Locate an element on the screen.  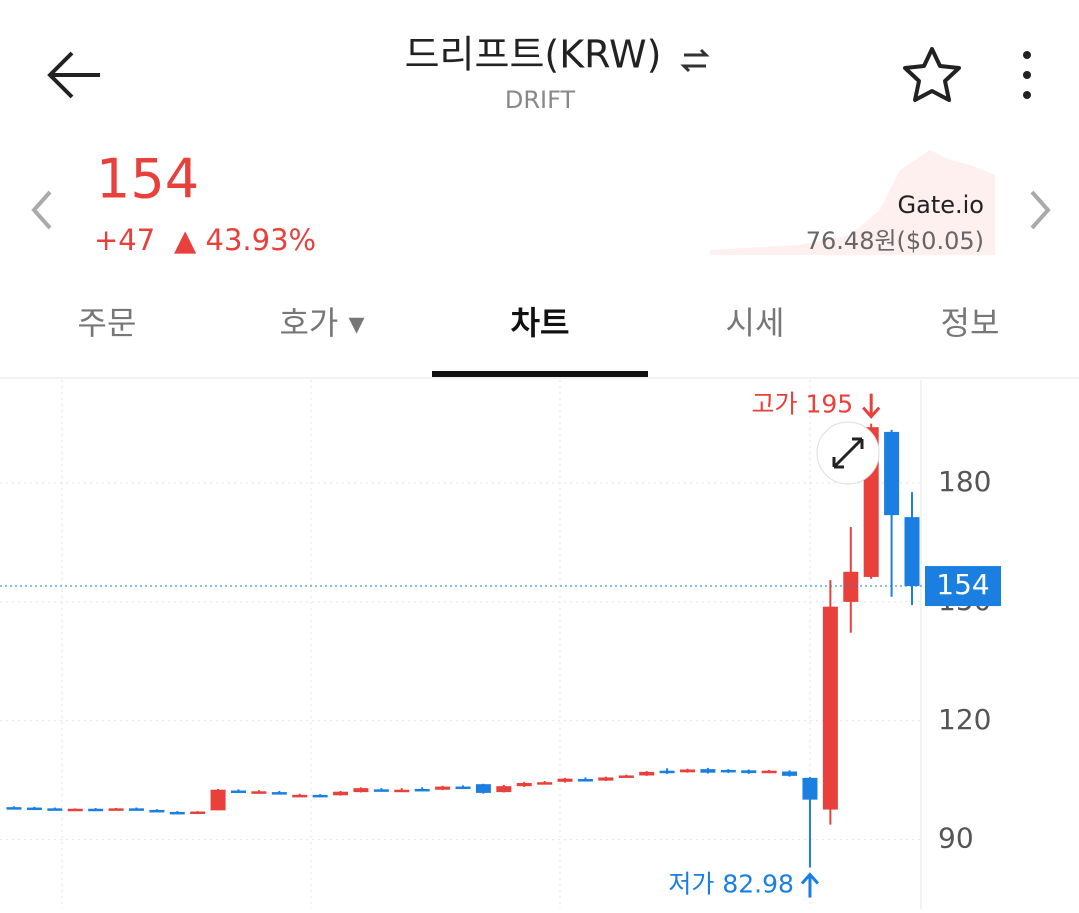
mini-chart is located at coordinates (852, 202).